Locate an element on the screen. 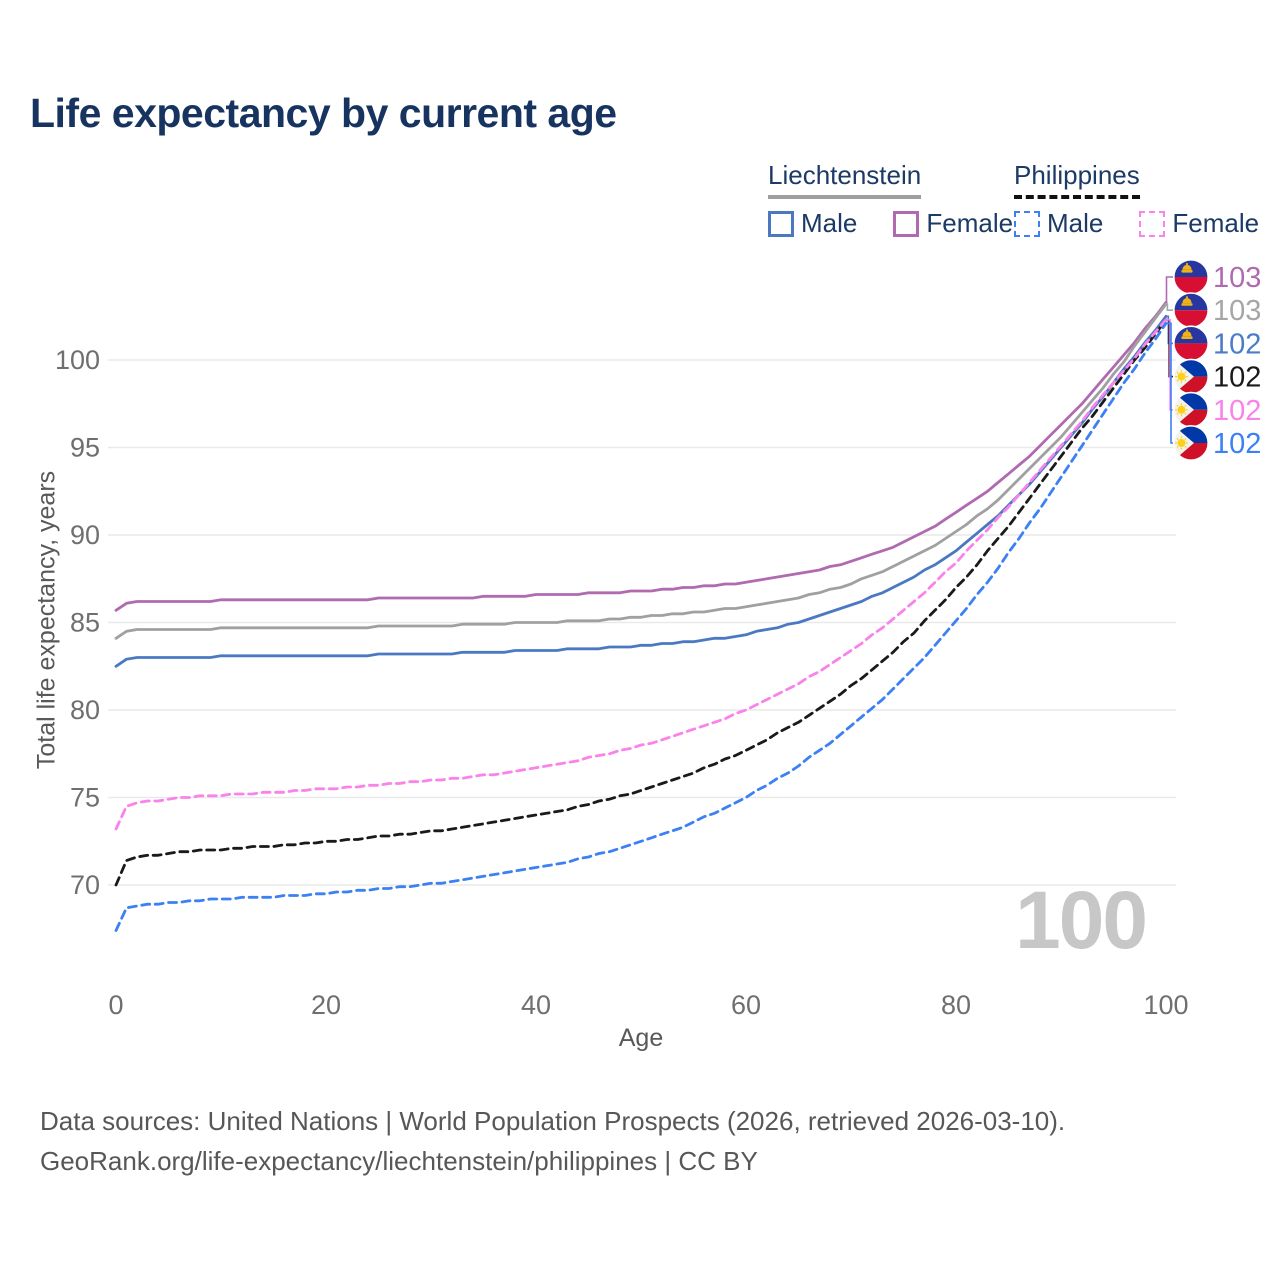 This screenshot has height=1280, width=1280. legend-swatch-liechtenstein-female is located at coordinates (906, 223).